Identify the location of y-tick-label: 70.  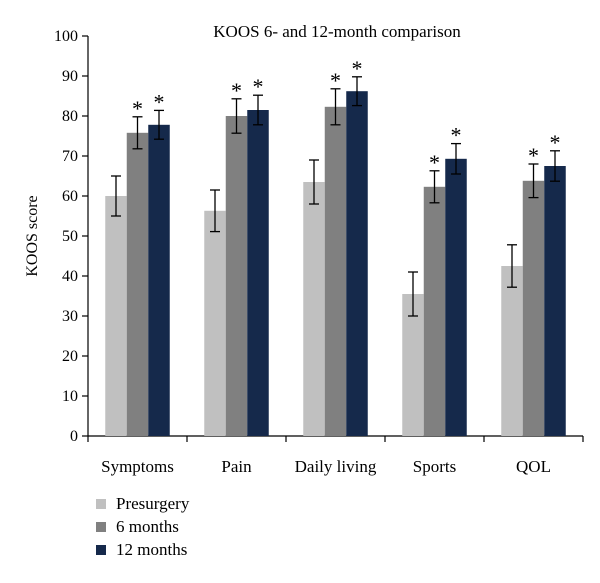
(70, 156).